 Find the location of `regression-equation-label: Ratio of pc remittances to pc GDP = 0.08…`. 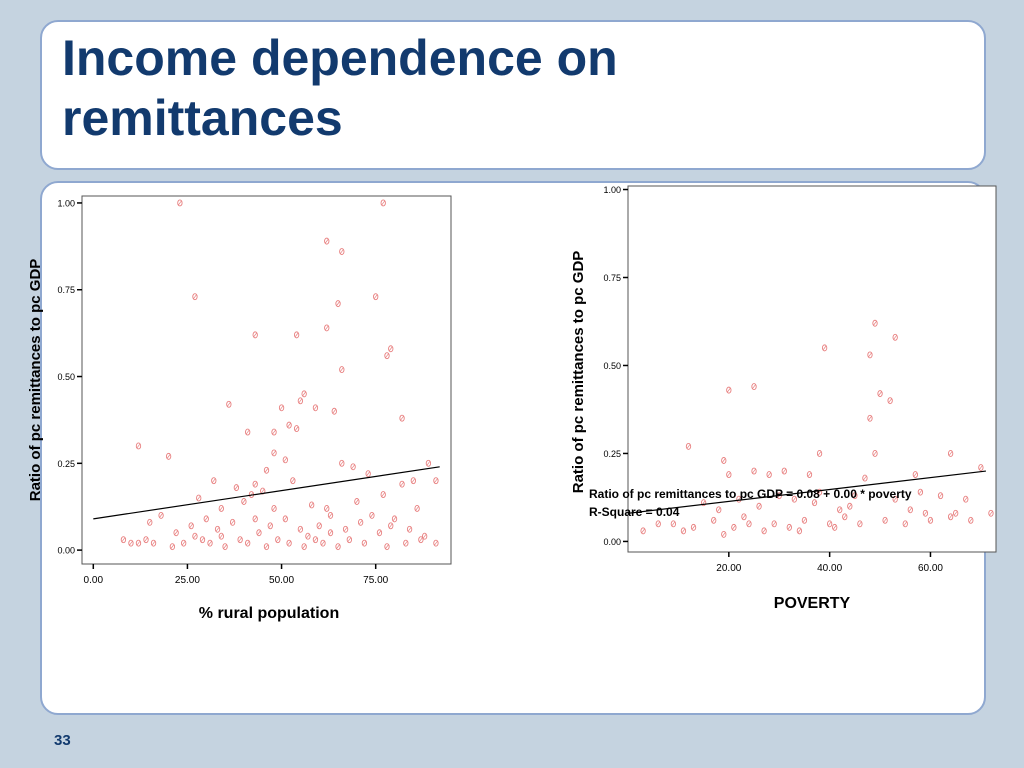

regression-equation-label: Ratio of pc remittances to pc GDP = 0.08… is located at coordinates (750, 494).